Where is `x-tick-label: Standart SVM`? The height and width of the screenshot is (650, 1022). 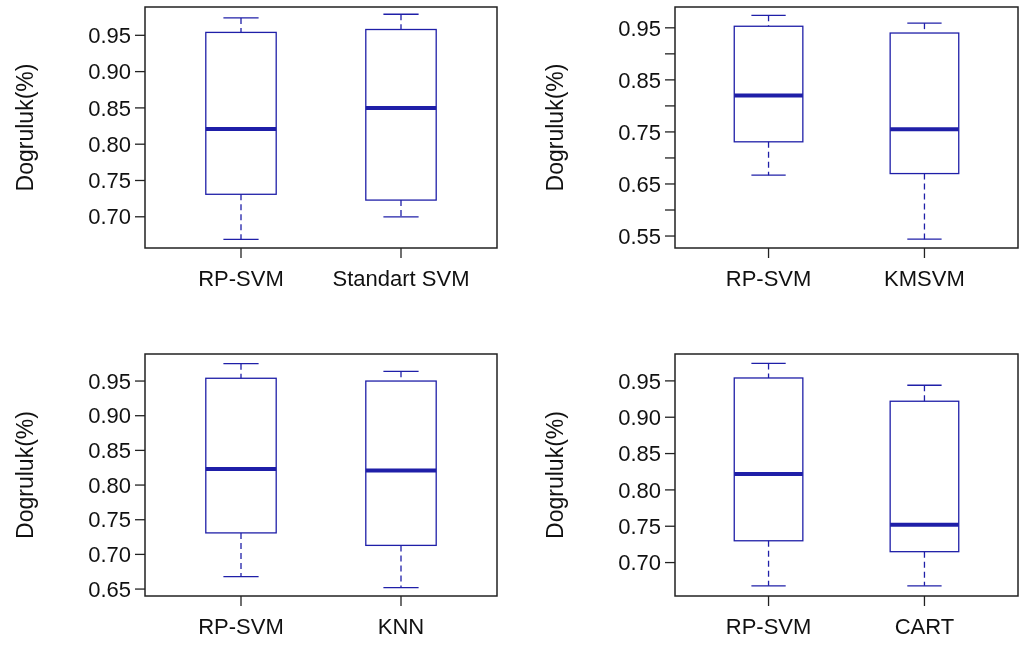
x-tick-label: Standart SVM is located at coordinates (401, 278).